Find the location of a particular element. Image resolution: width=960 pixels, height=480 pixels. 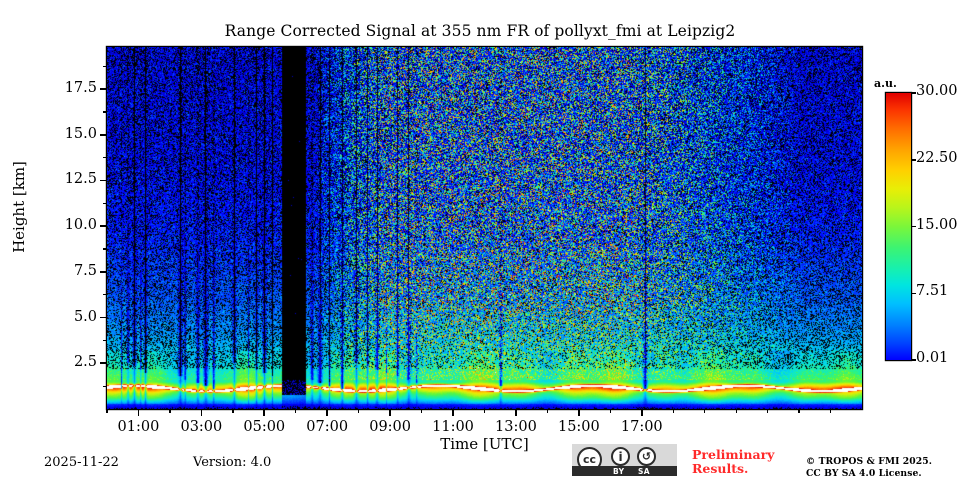

x-tick-label: 17:00 is located at coordinates (641, 427).